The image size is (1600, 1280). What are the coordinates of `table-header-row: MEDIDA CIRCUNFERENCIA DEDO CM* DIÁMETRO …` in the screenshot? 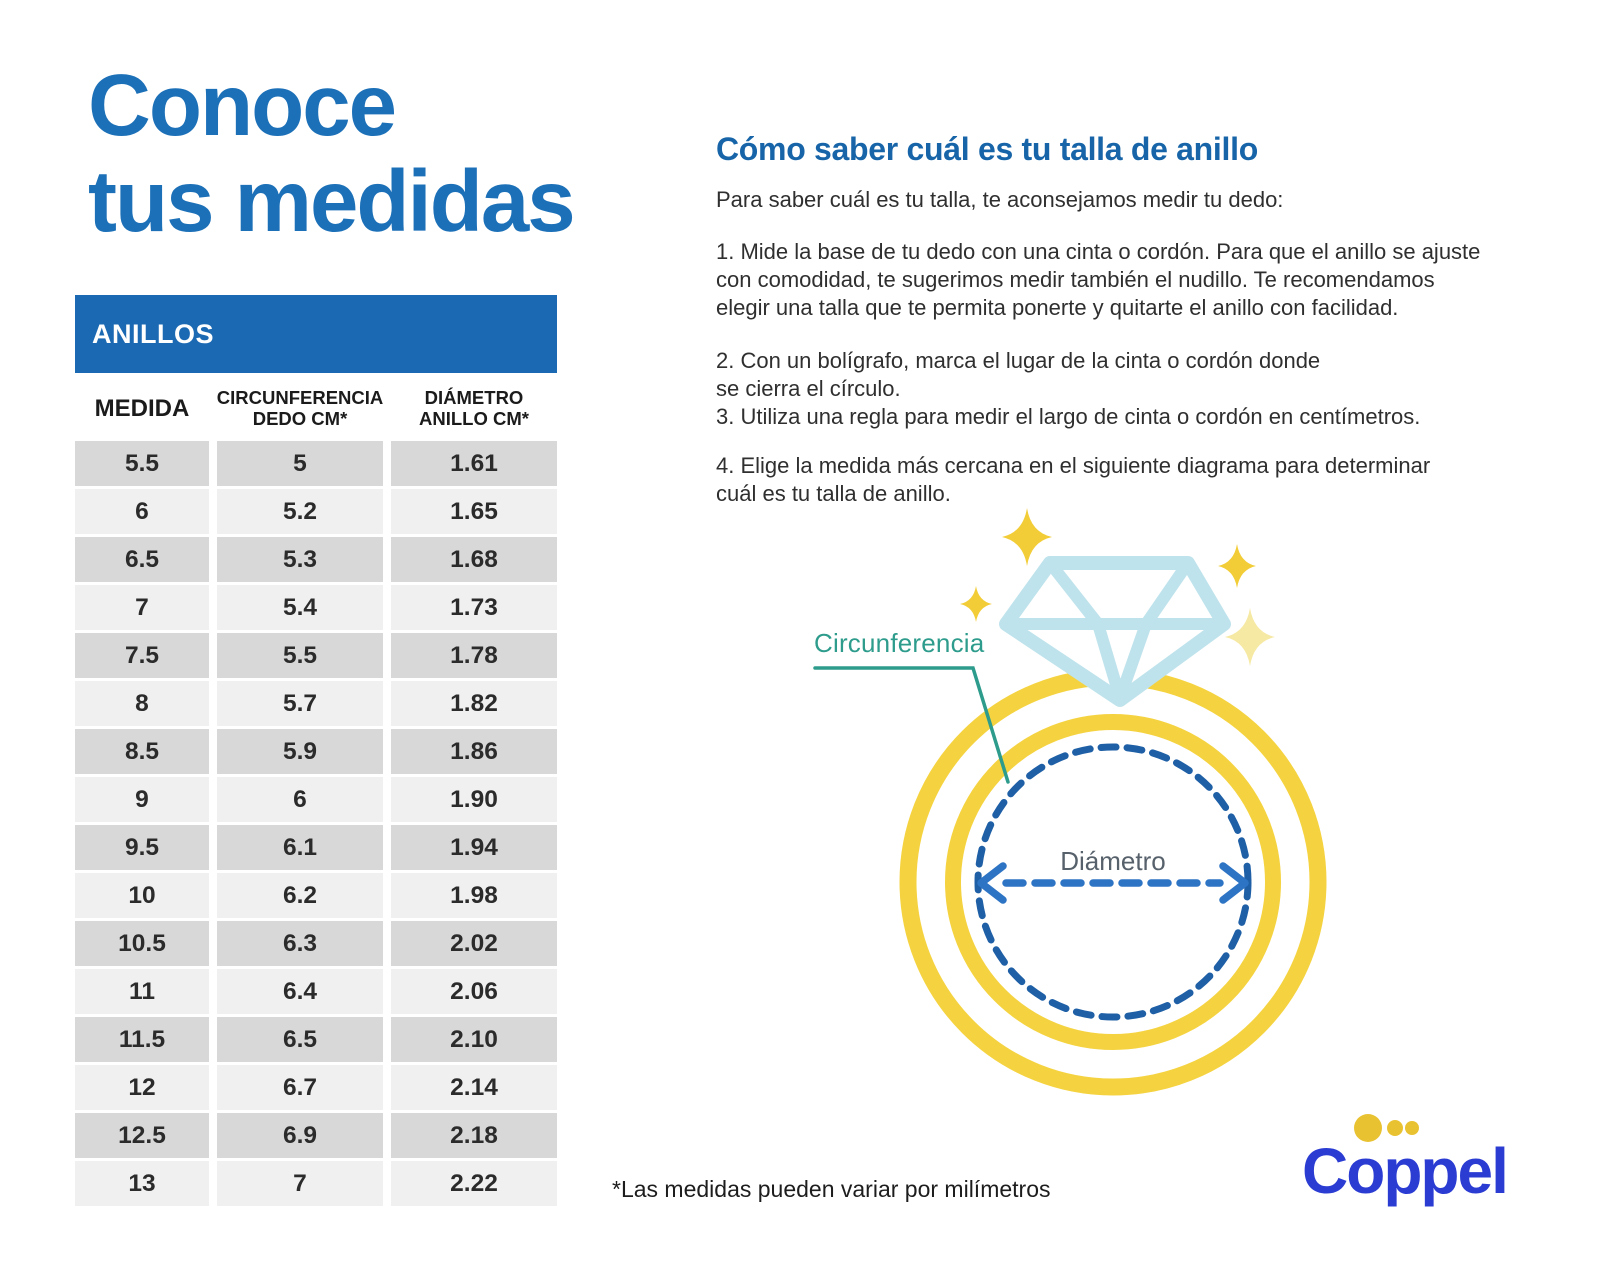 It's located at (316, 408).